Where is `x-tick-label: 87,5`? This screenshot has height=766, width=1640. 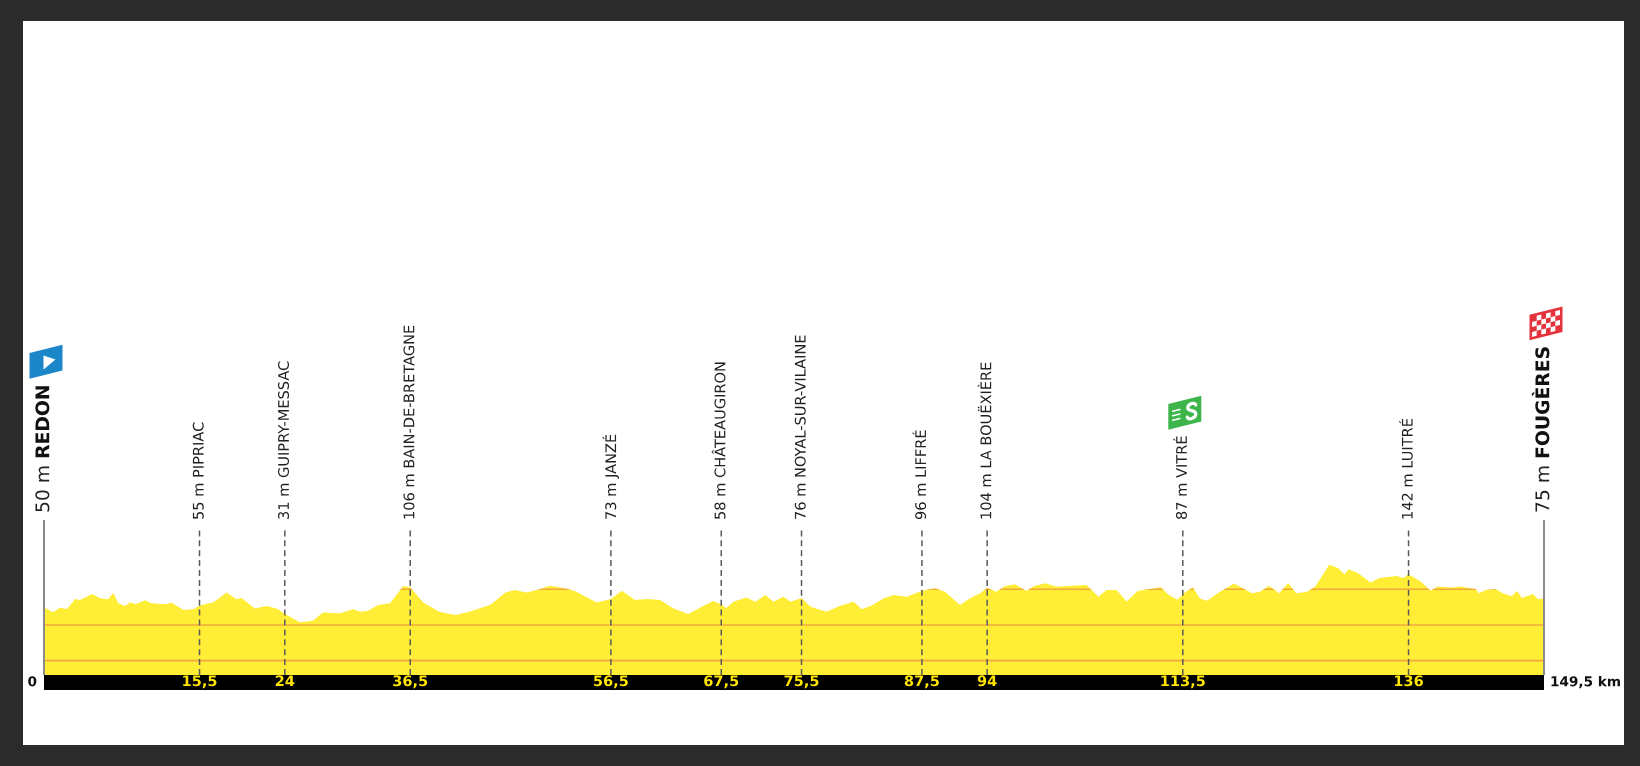
x-tick-label: 87,5 is located at coordinates (921, 682).